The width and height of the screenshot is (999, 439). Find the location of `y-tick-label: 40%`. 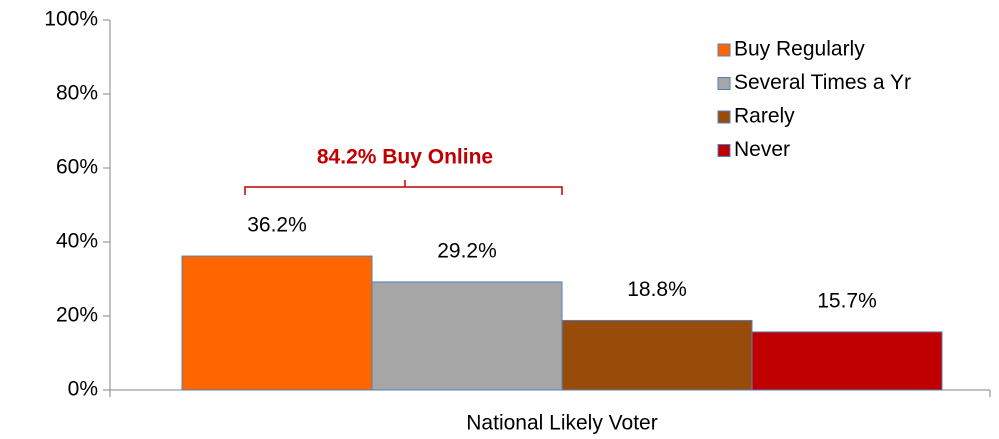

y-tick-label: 40% is located at coordinates (77, 241).